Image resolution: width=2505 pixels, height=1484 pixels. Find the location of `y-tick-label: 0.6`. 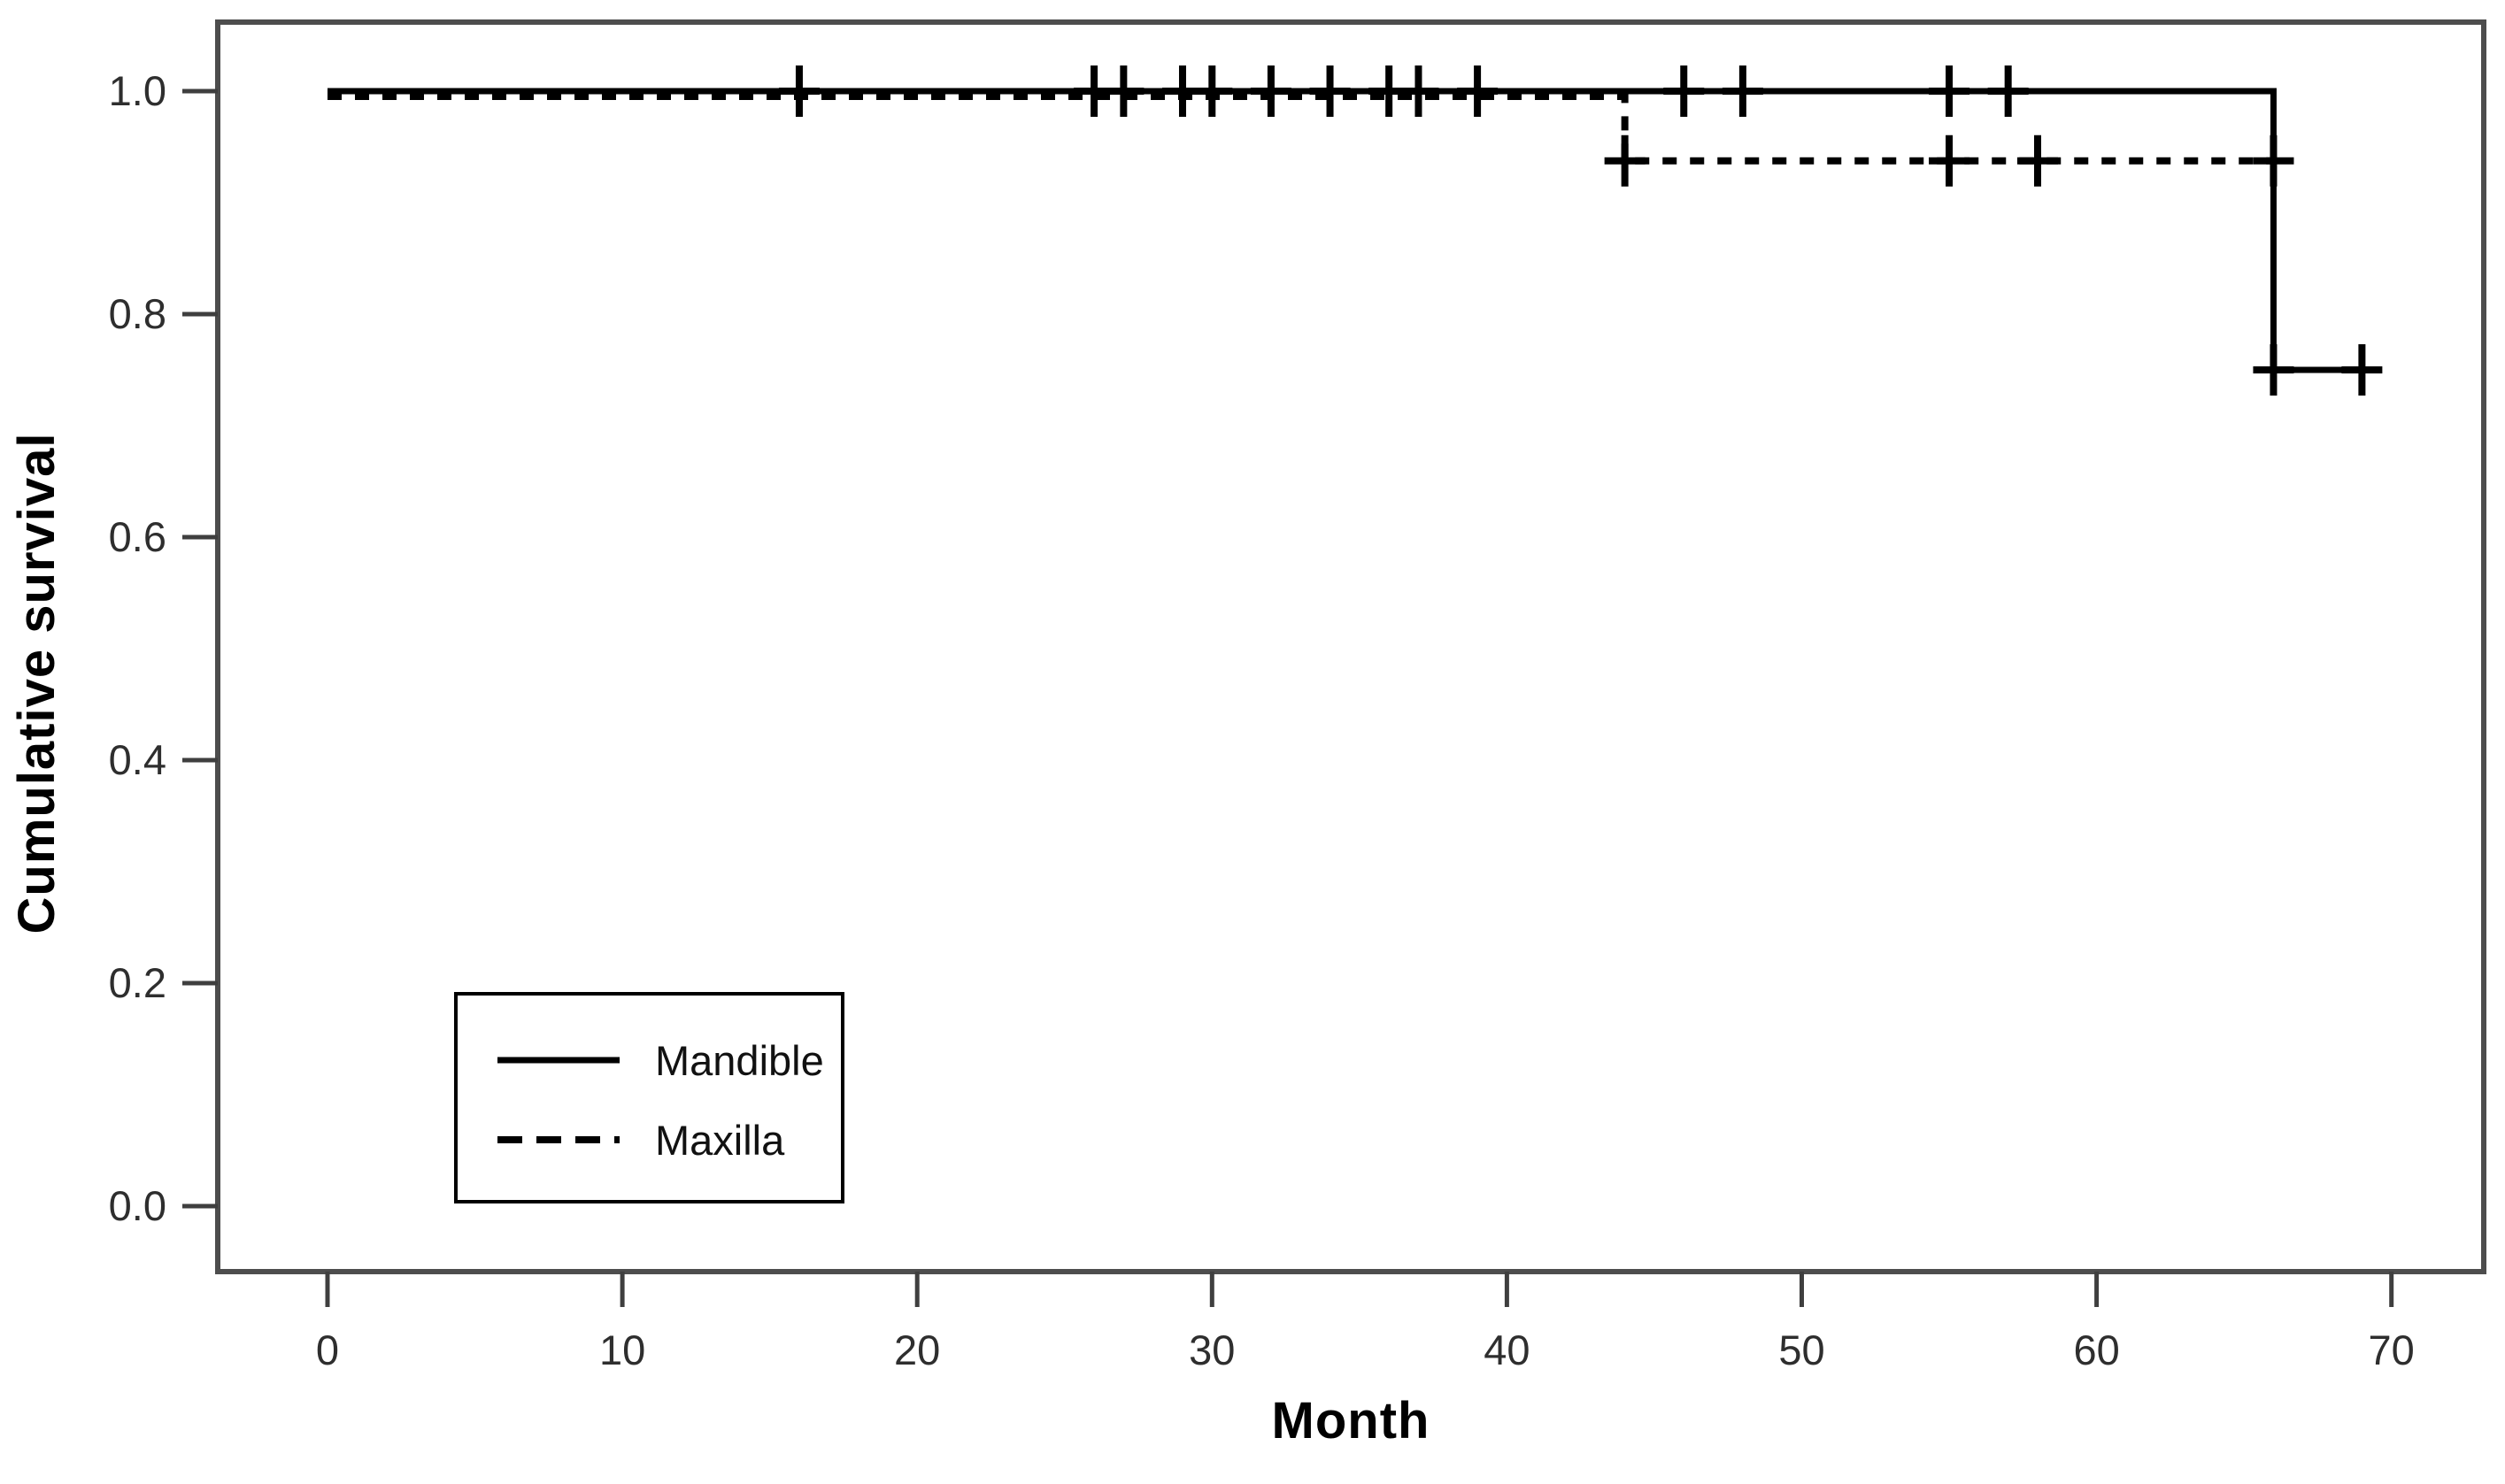

y-tick-label: 0.6 is located at coordinates (138, 536).